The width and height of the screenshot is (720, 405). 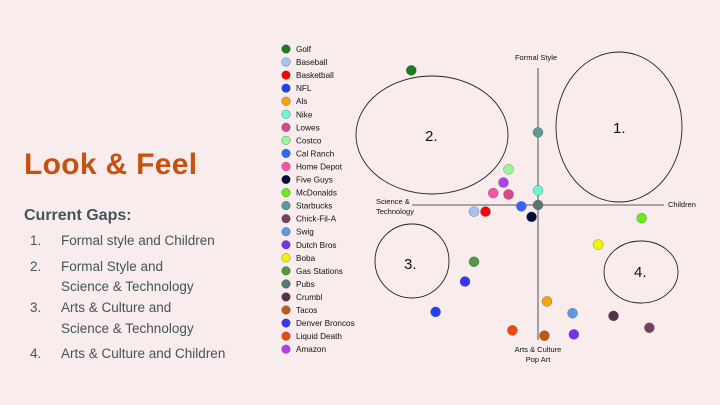 What do you see at coordinates (319, 271) in the screenshot?
I see `legend-label: Gas Stations` at bounding box center [319, 271].